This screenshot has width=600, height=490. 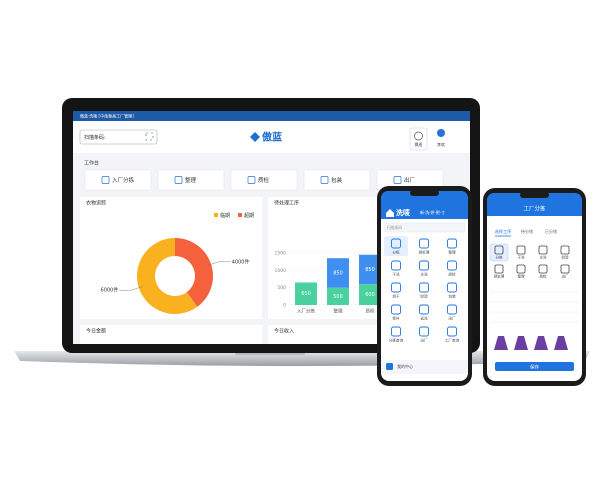 I want to click on footer-icon, so click(x=389, y=366).